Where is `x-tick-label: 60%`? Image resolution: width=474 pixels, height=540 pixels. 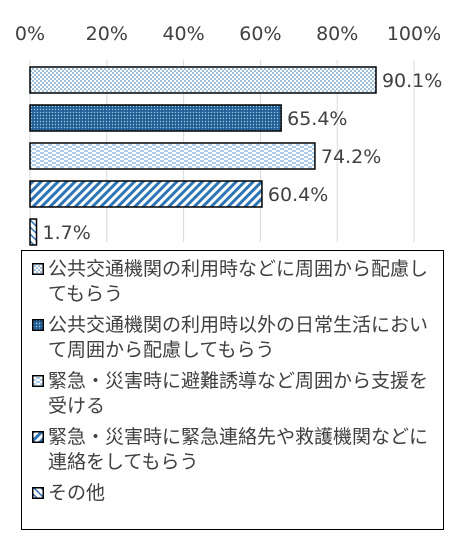 x-tick-label: 60% is located at coordinates (260, 34).